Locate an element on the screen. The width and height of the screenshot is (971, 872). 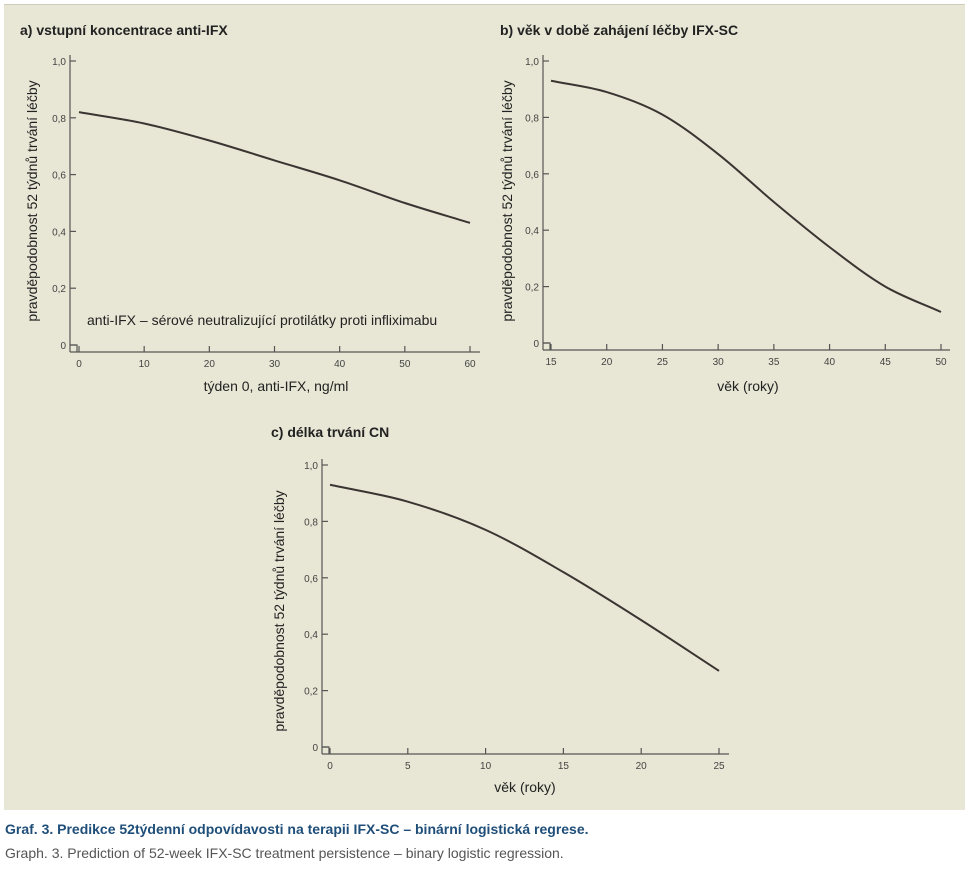
chart-b-ylabel: pravděpodobnost 52 týdnů trvání léčby is located at coordinates (507, 200).